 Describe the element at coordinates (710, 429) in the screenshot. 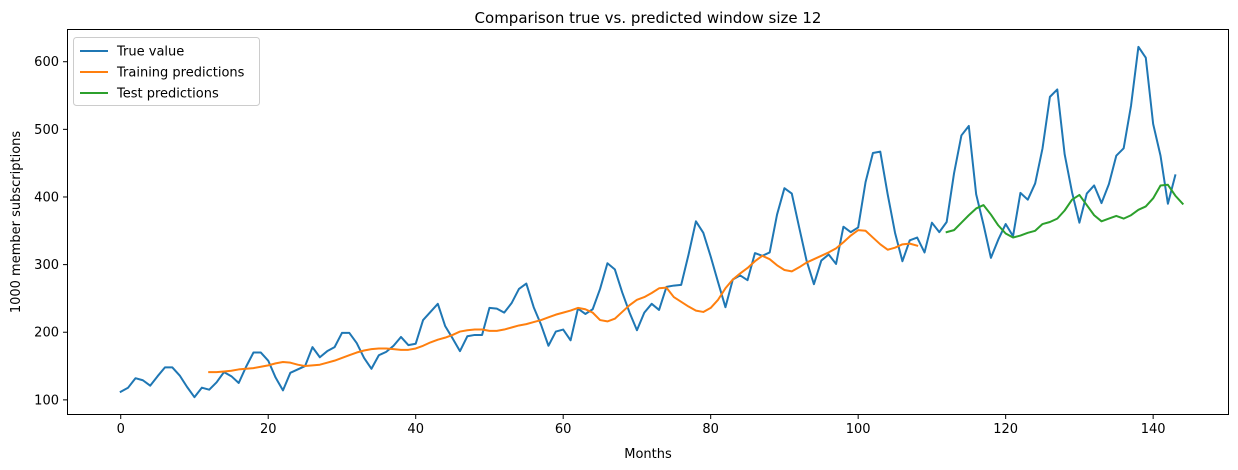

I see `x-tick-label: 80` at that location.